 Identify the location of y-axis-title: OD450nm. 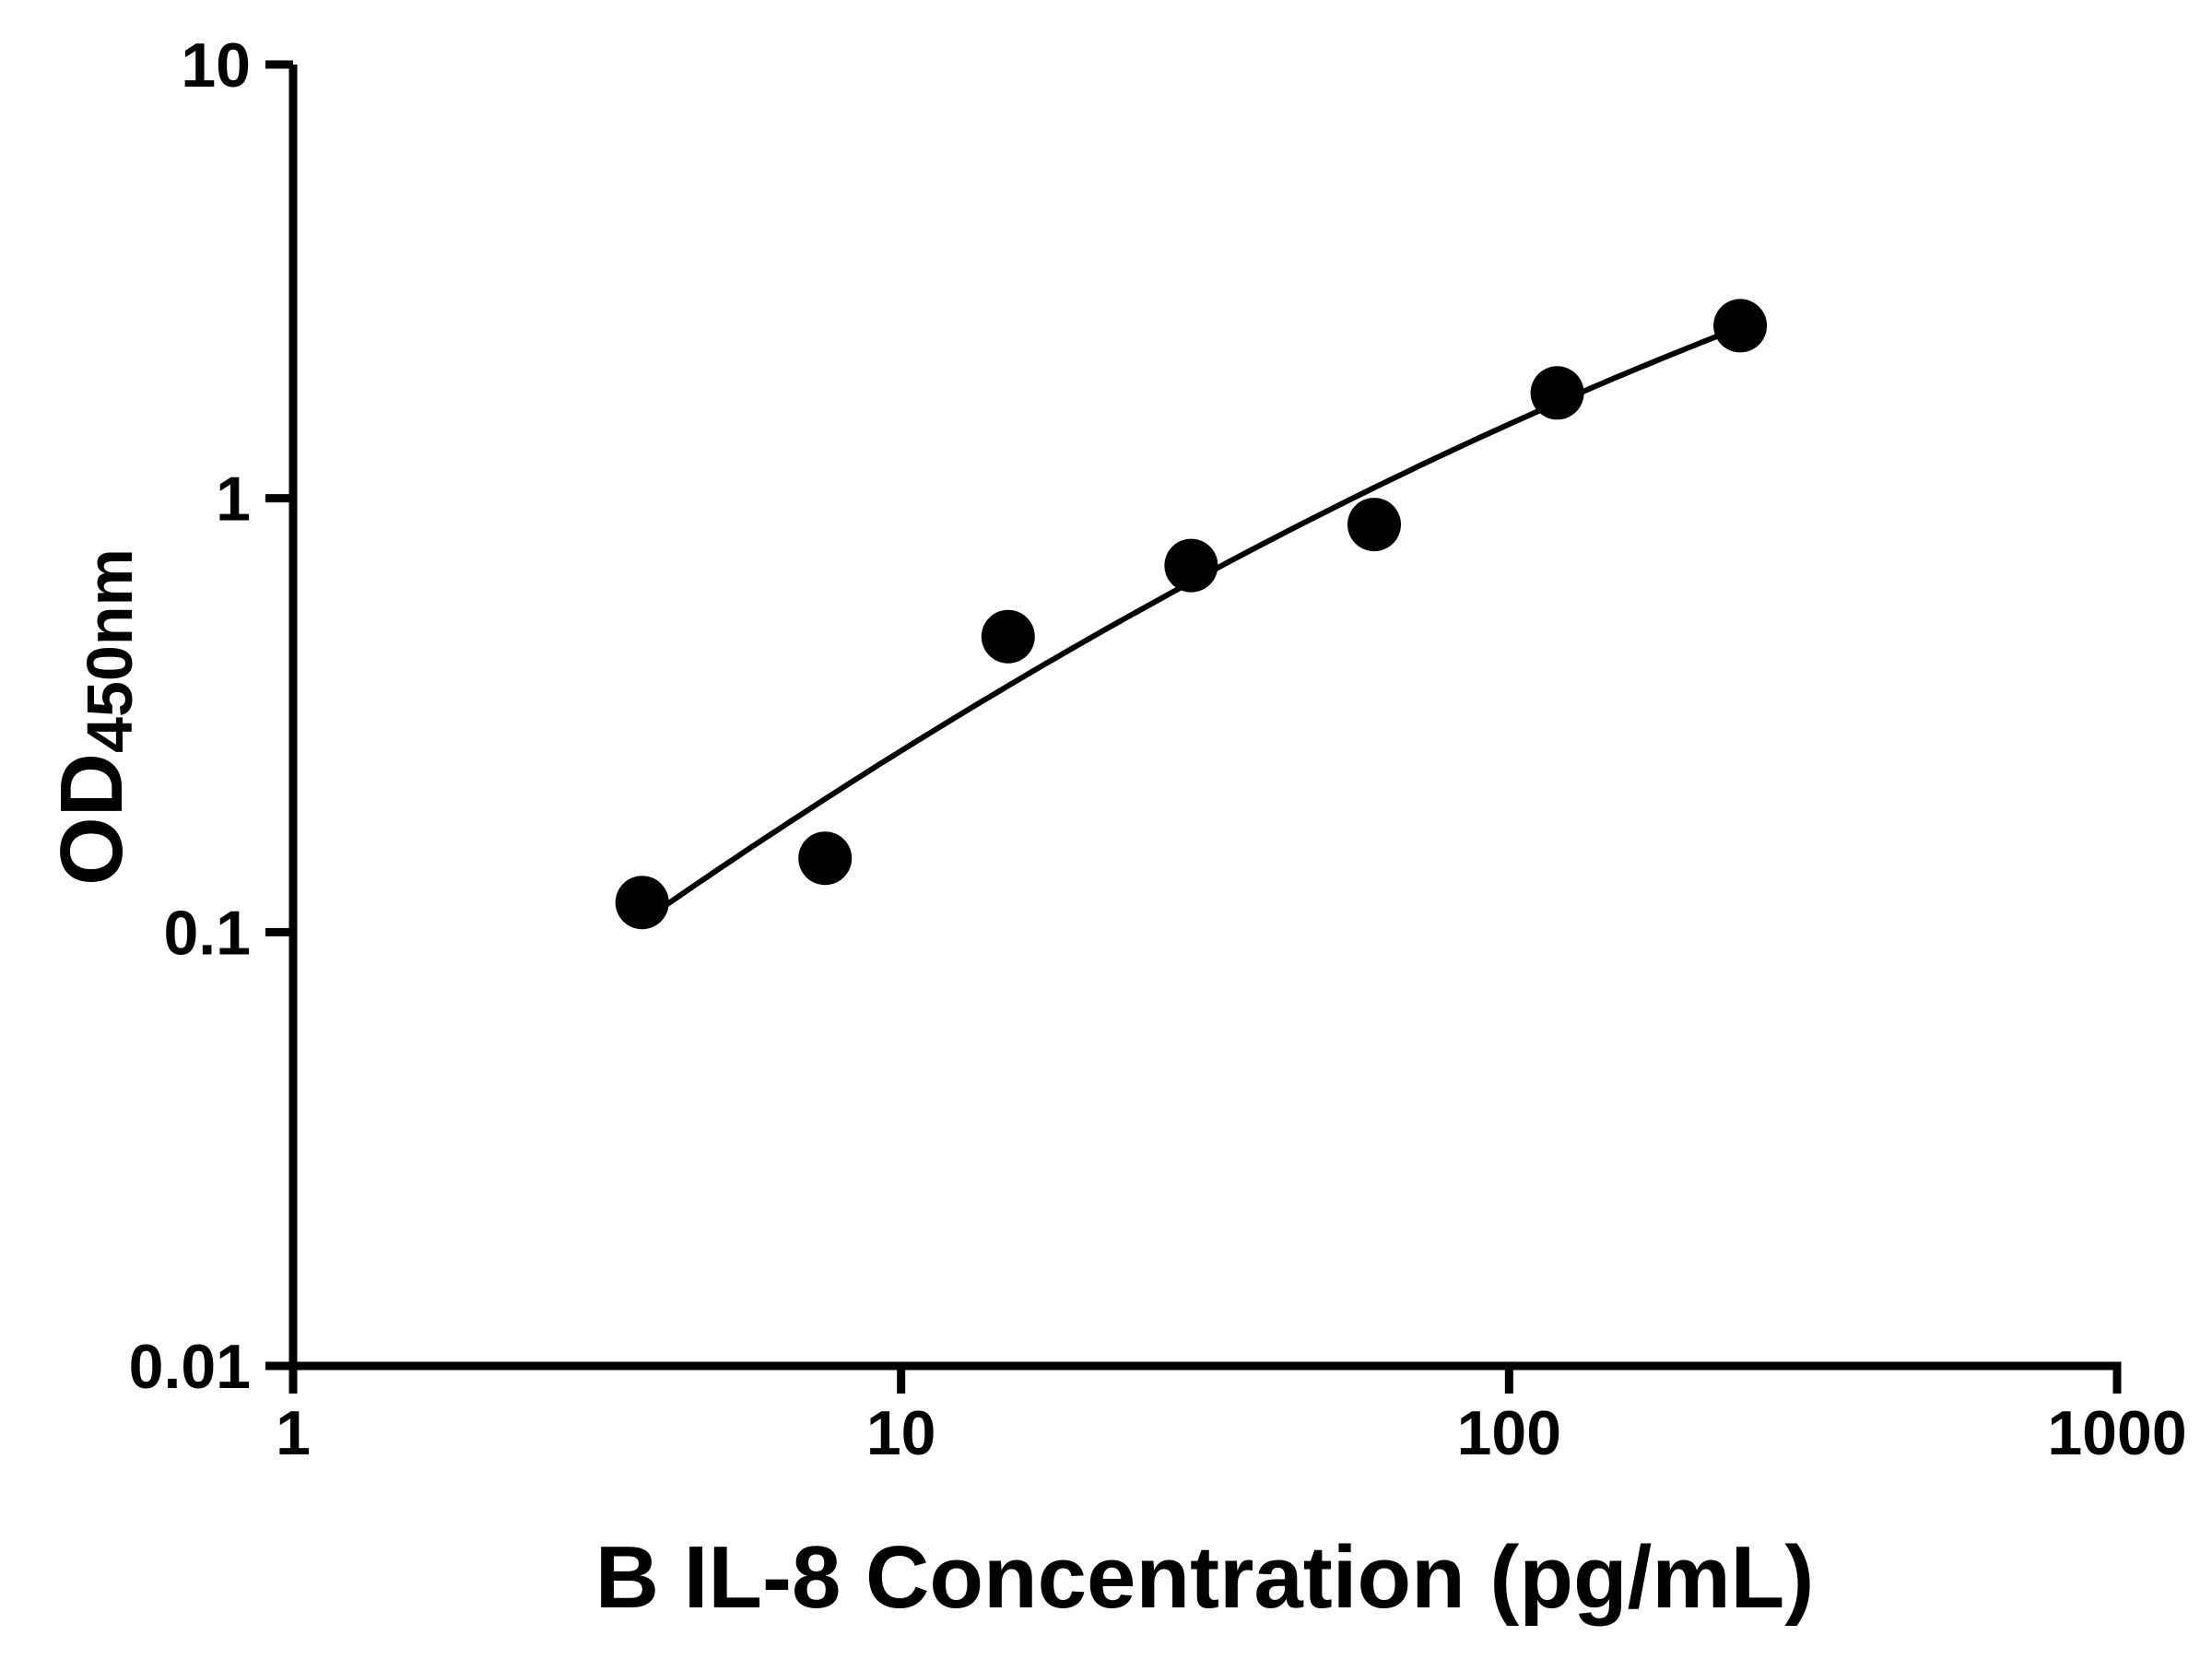
(94, 717).